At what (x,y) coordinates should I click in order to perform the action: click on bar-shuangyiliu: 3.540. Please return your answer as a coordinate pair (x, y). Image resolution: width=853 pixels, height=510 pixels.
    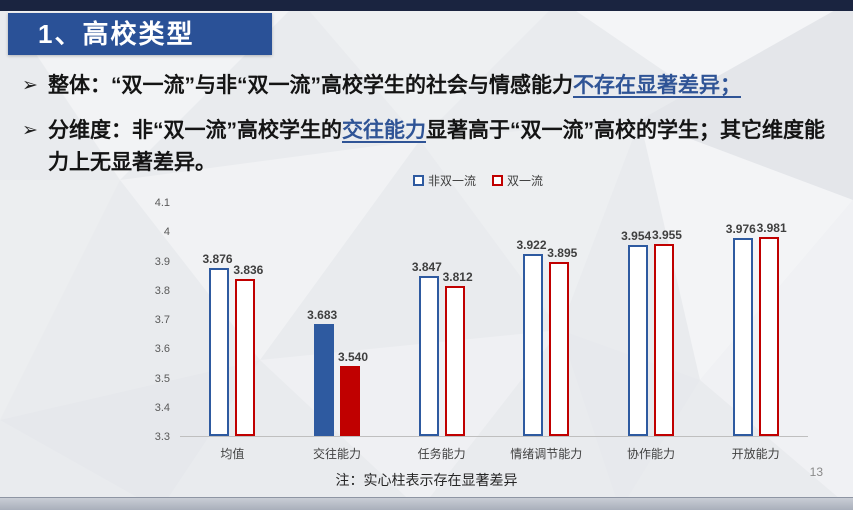
    Looking at the image, I should click on (353, 393).